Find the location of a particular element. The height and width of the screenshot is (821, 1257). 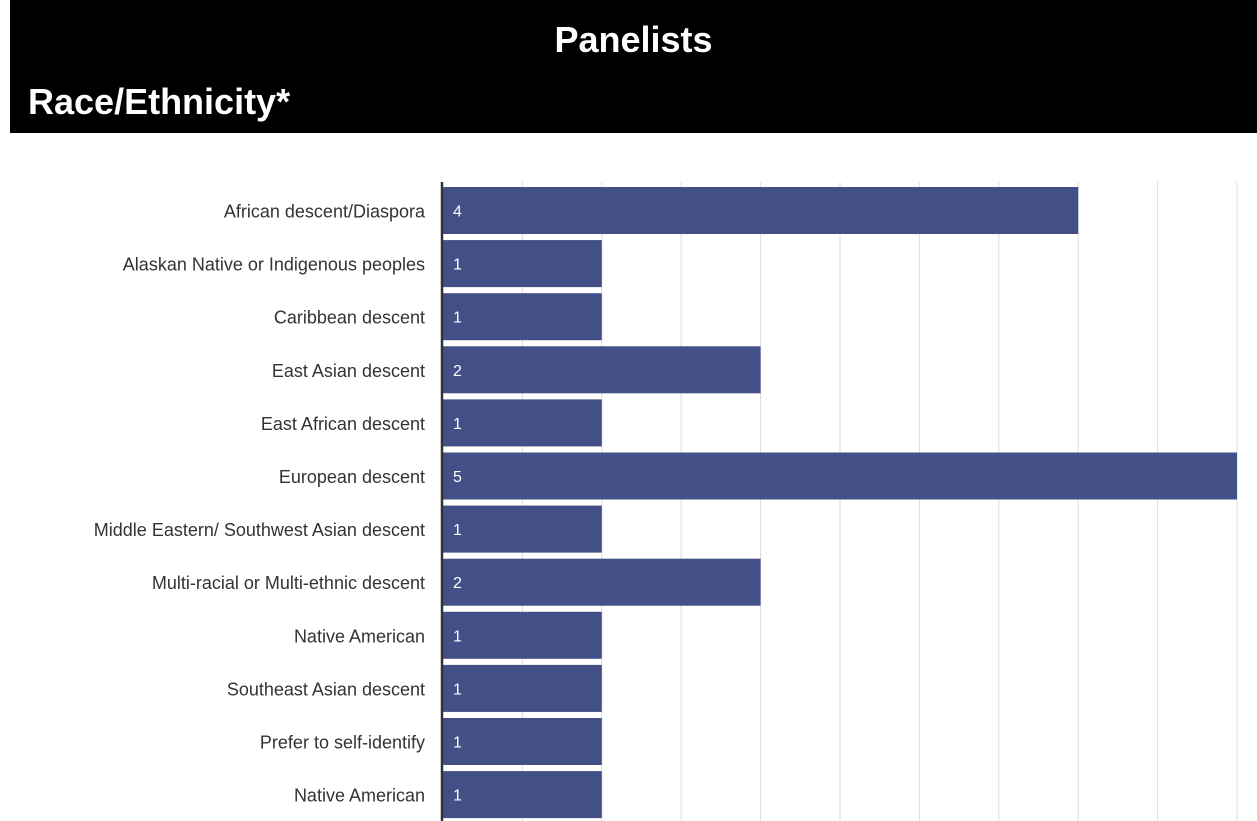

category-label: Alaskan Native or Indigenous peoples is located at coordinates (274, 265).